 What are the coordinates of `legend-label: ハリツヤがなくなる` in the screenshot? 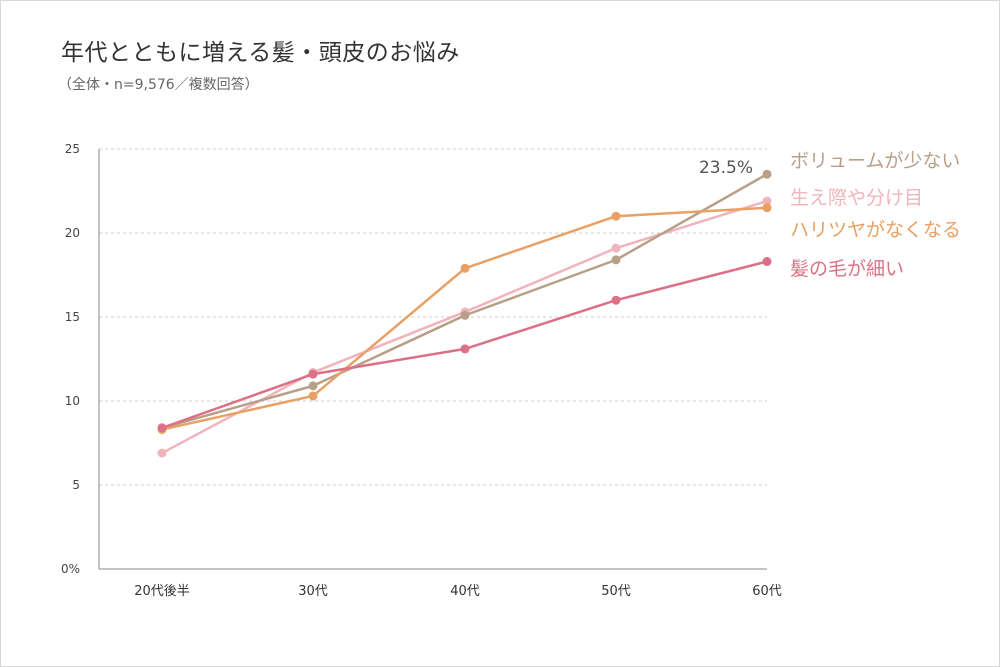 It's located at (875, 230).